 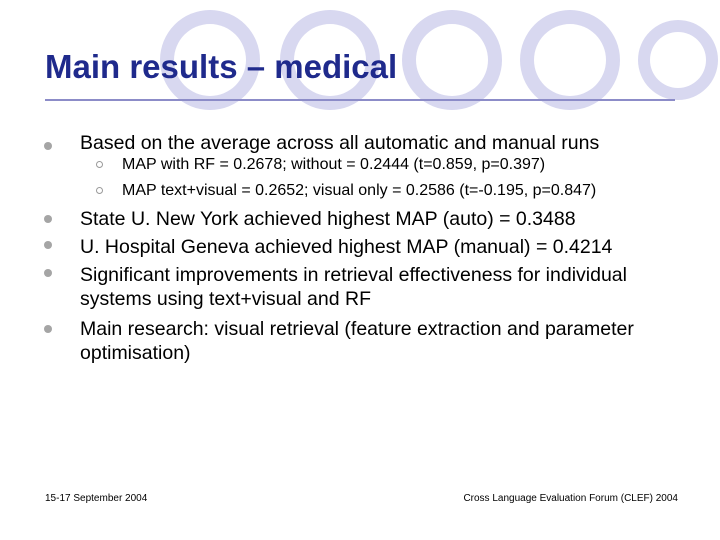 I want to click on title-divider, so click(x=360, y=100).